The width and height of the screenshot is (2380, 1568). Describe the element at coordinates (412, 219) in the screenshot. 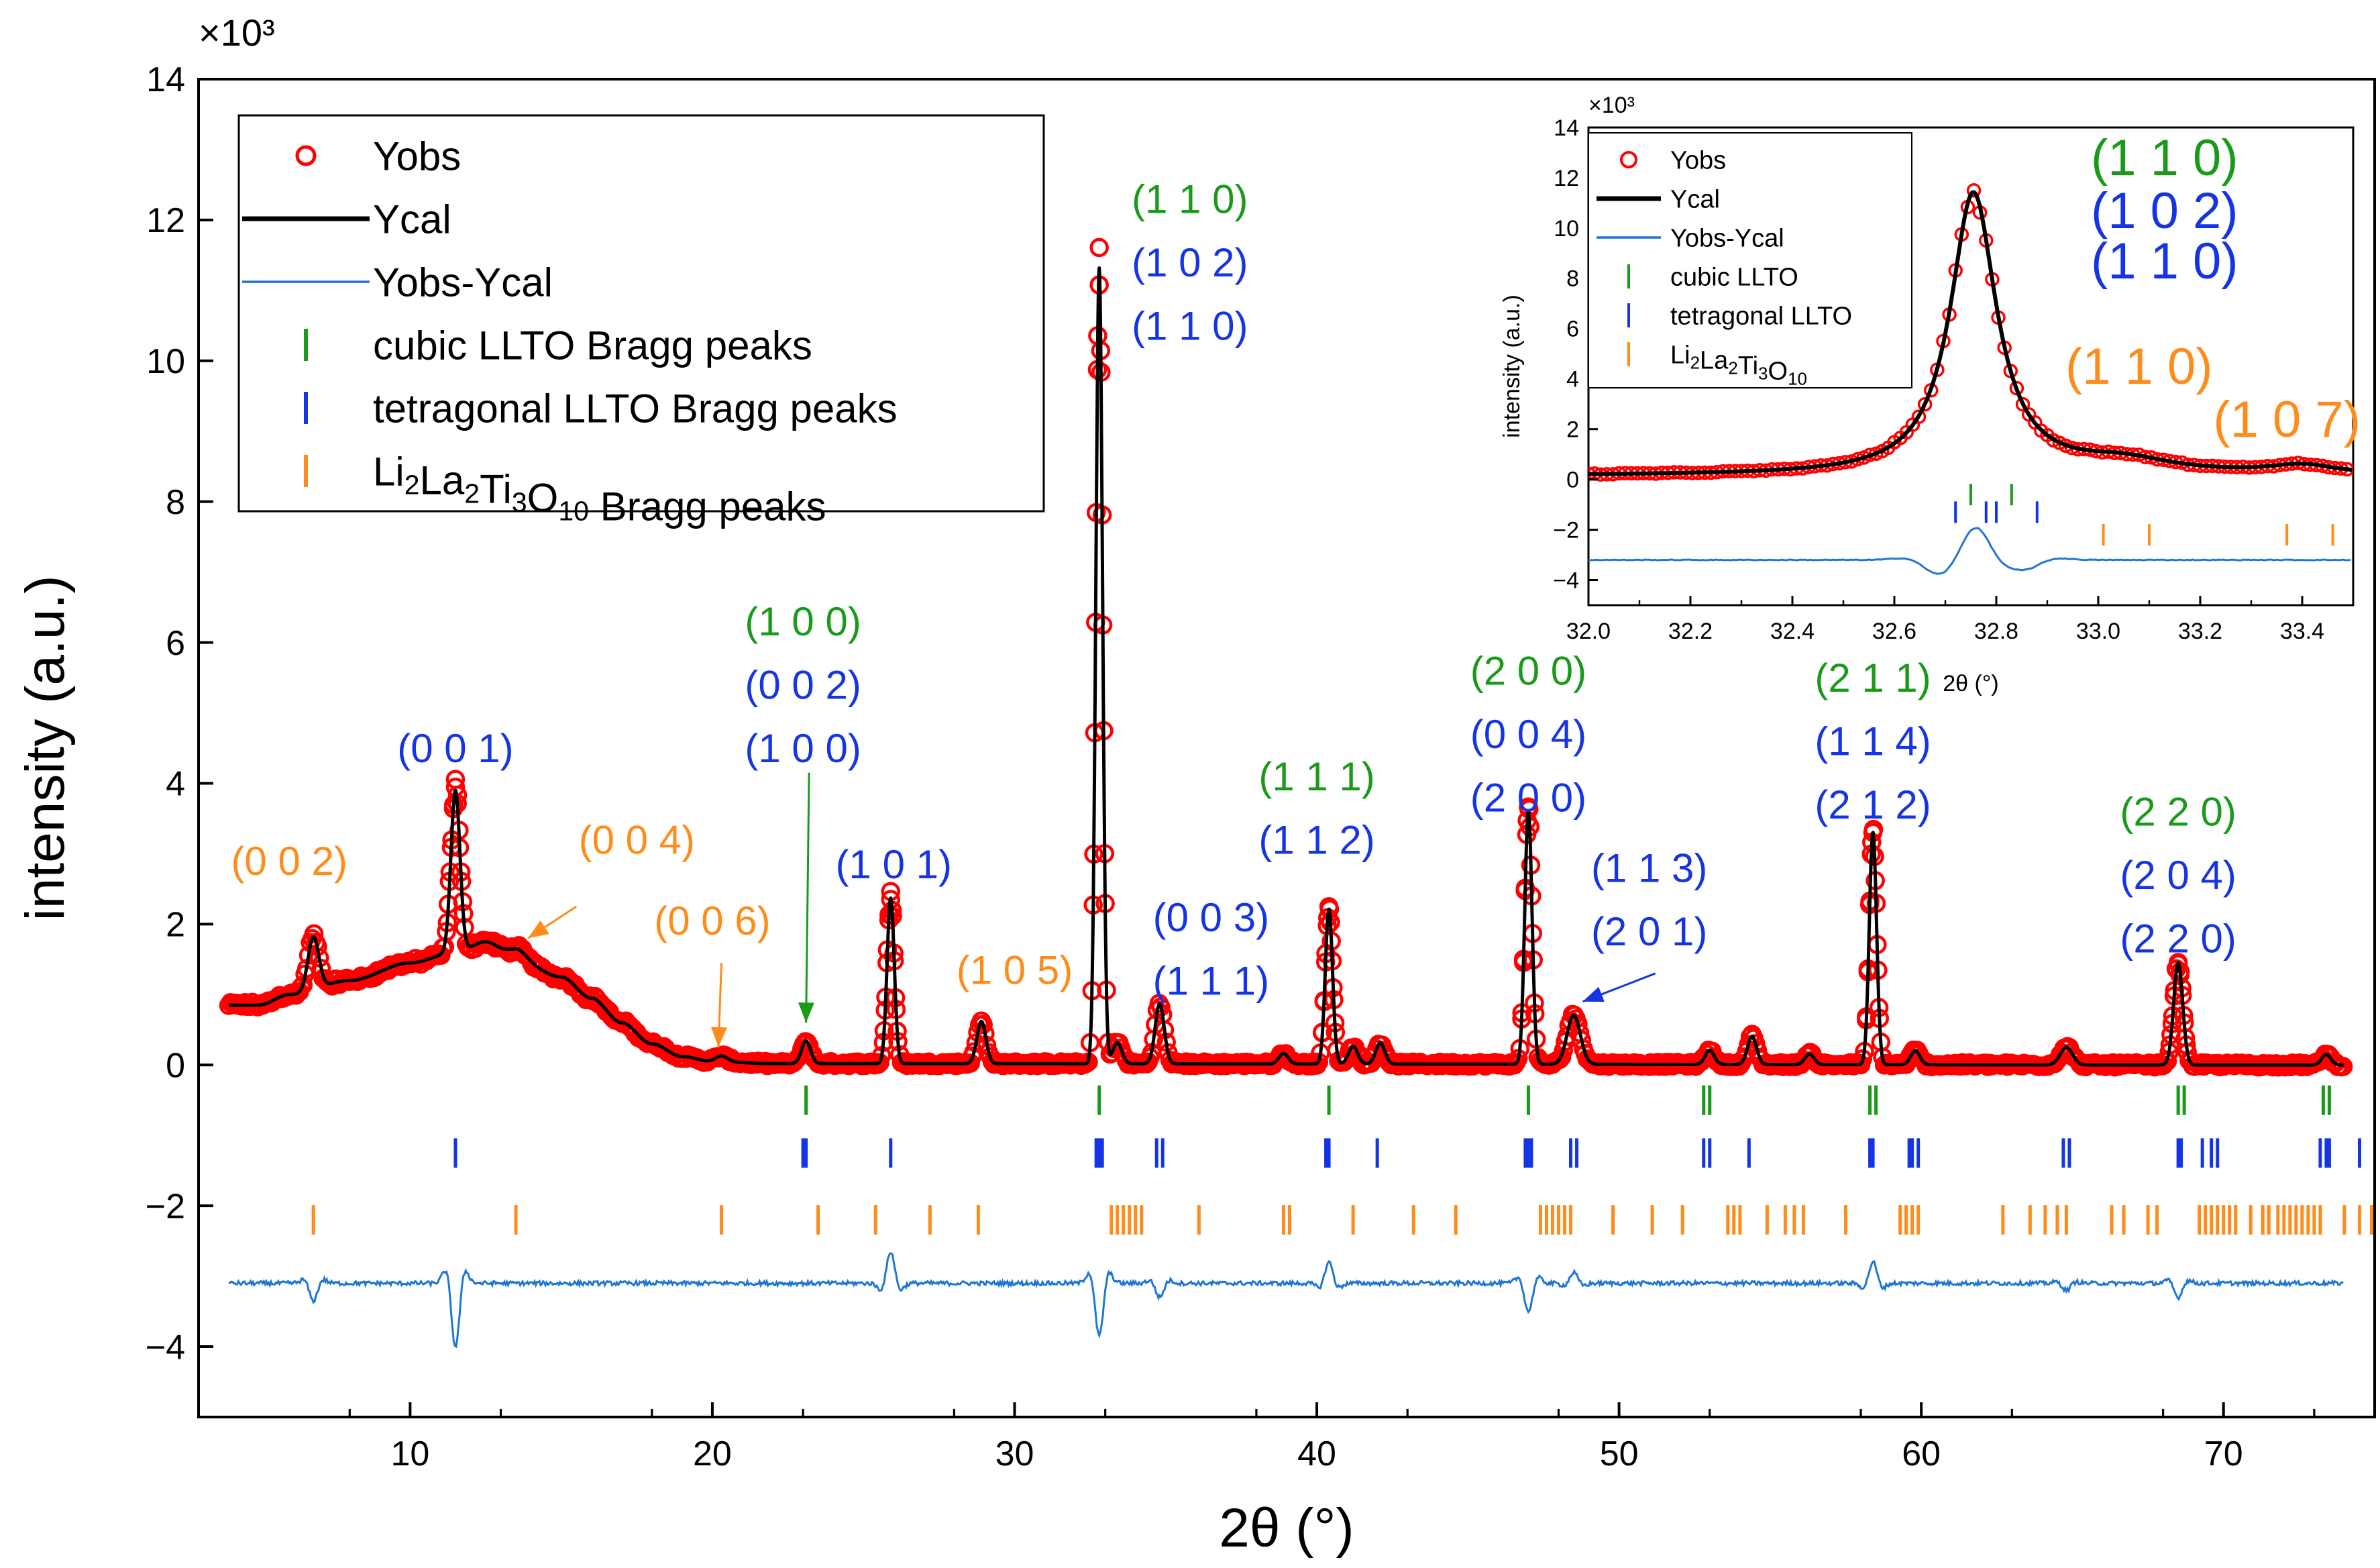

I see `legend-label: Ycal` at that location.